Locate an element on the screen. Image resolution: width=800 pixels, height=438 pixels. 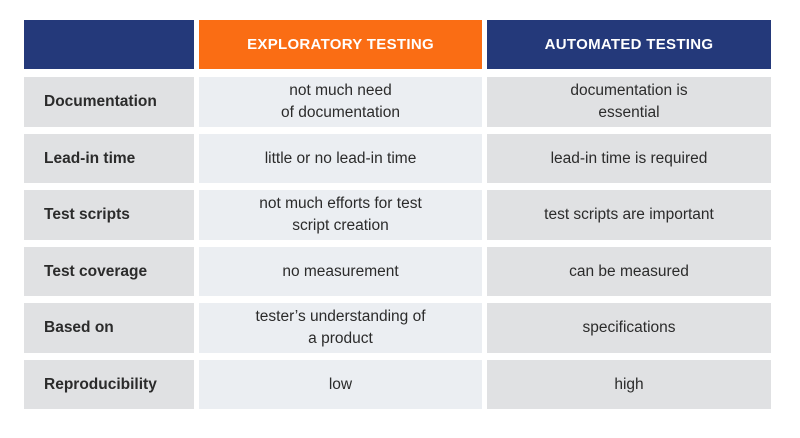
header-corner-cell is located at coordinates (109, 44).